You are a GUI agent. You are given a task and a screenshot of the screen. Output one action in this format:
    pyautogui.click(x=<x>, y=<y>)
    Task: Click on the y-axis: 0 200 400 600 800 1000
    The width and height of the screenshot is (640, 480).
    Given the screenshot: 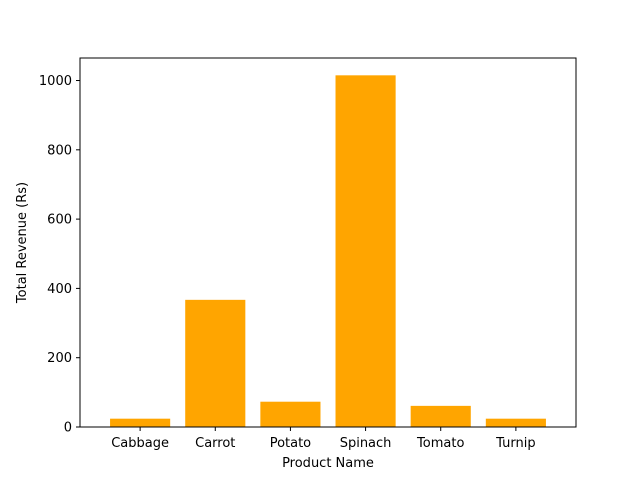 What is the action you would take?
    pyautogui.click(x=59, y=255)
    